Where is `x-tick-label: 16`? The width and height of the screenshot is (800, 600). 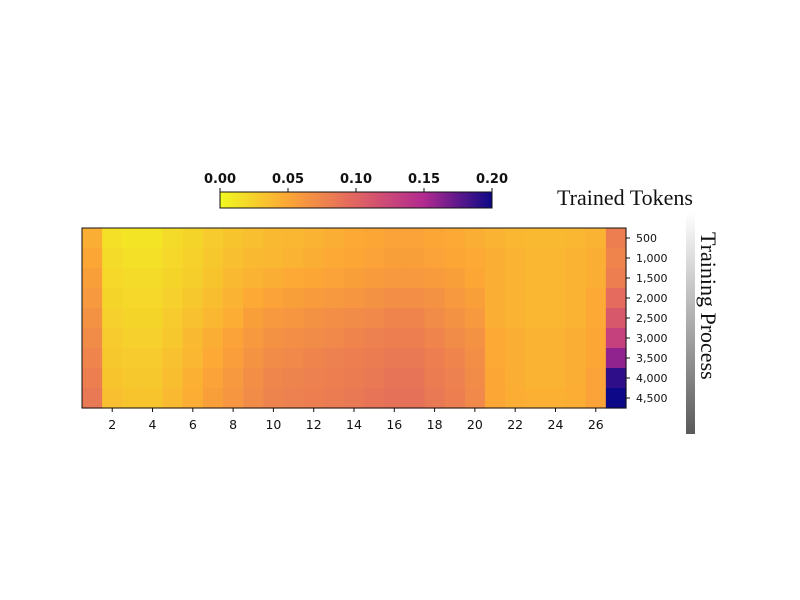
x-tick-label: 16 is located at coordinates (394, 424).